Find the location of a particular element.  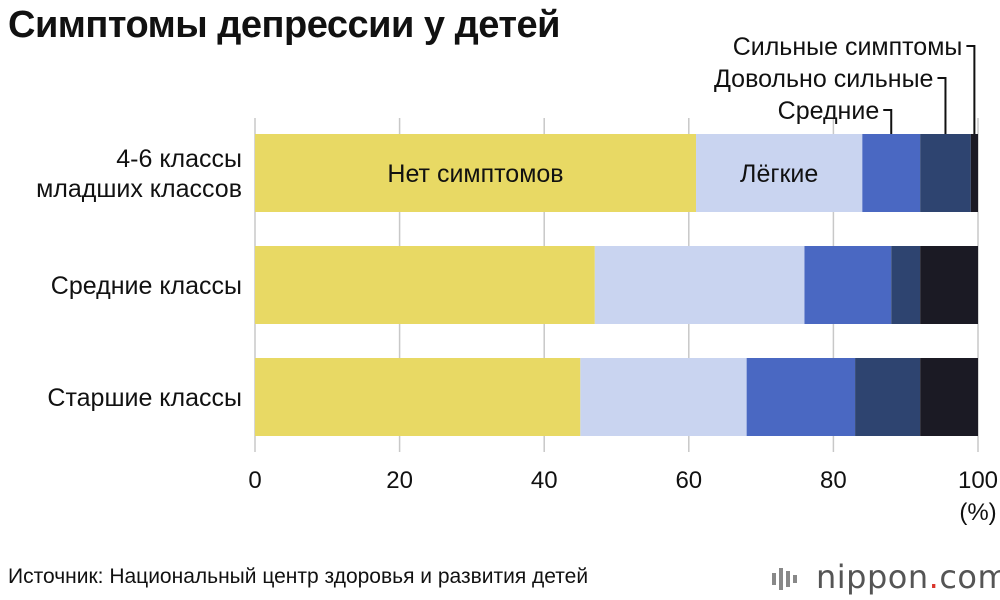

x-tick-label: 40 is located at coordinates (544, 480).